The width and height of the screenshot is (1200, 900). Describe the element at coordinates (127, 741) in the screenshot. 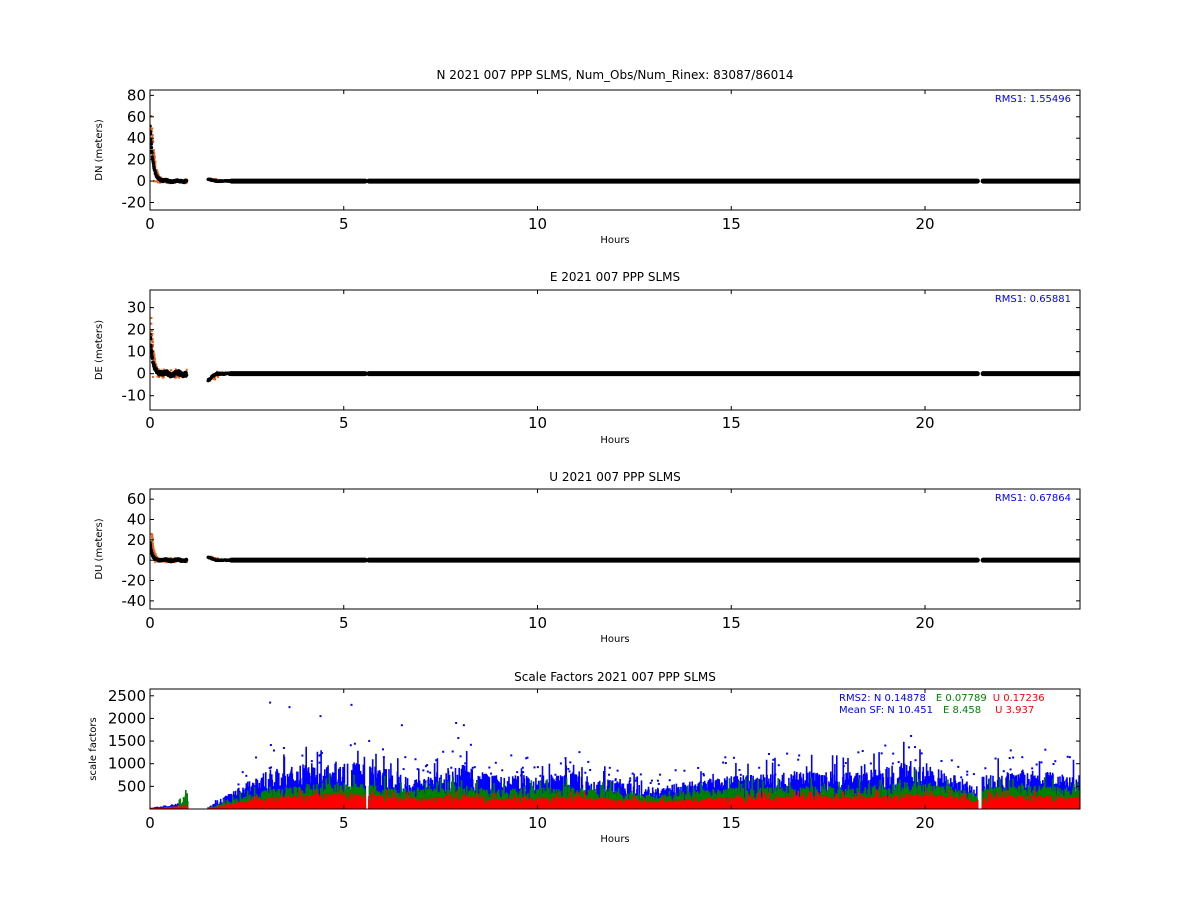

I see `y-tick-label: 1500` at that location.